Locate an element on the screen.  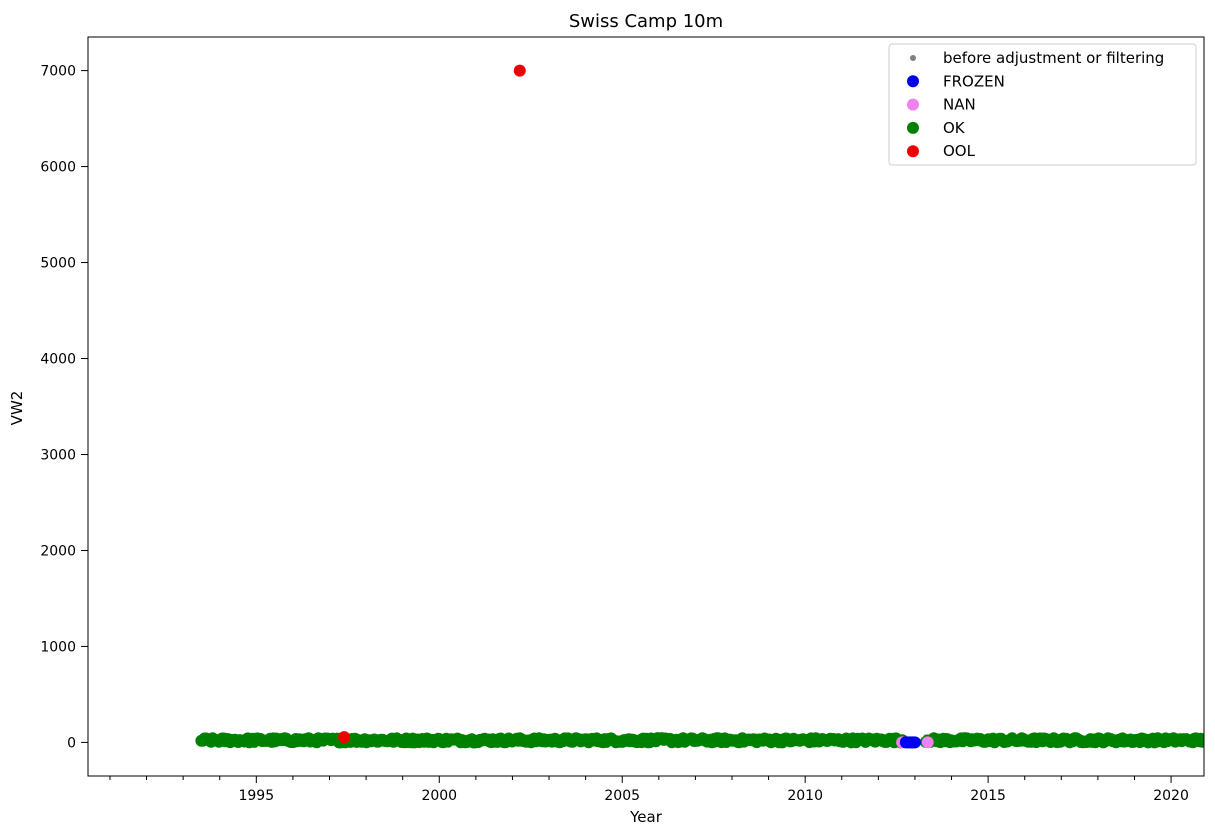
y-tick-label: 4000 is located at coordinates (58, 360).